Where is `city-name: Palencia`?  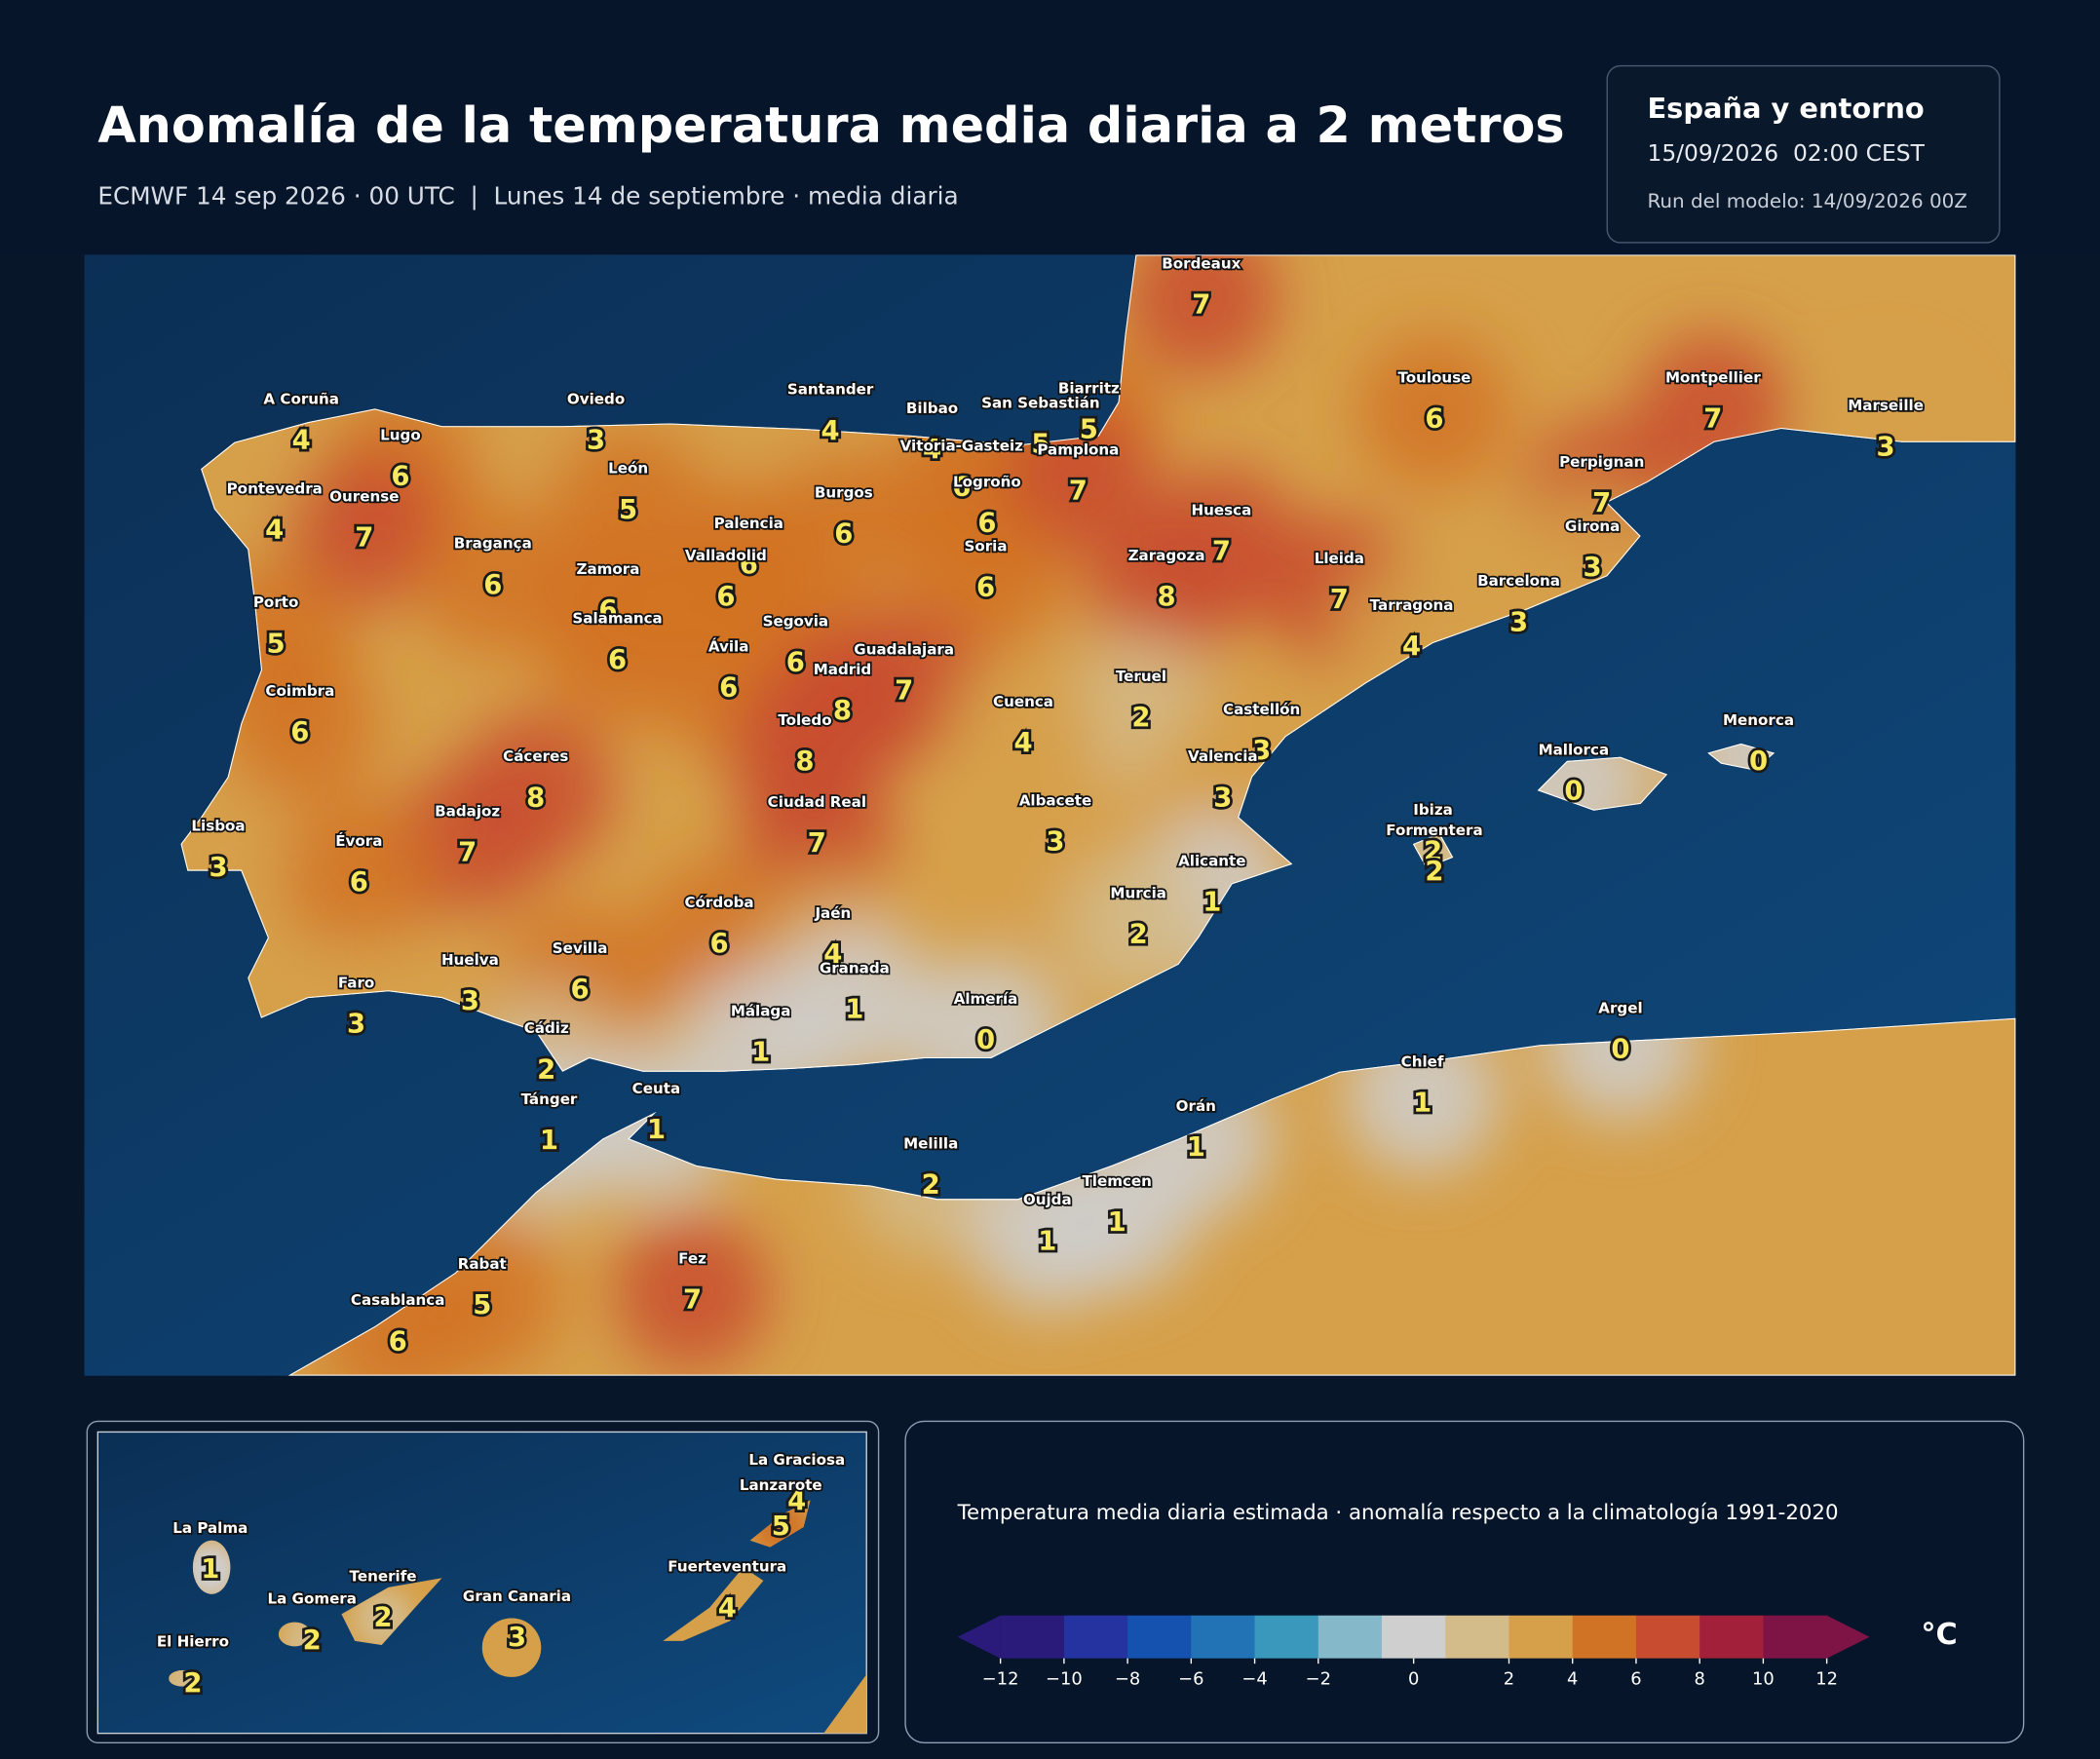
city-name: Palencia is located at coordinates (748, 523).